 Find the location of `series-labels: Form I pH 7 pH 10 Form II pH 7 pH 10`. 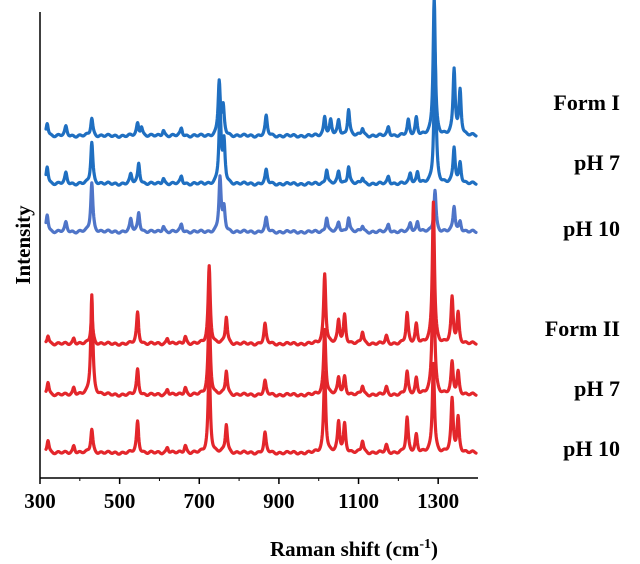

series-labels: Form I pH 7 pH 10 Form II pH 7 pH 10 is located at coordinates (582, 275).